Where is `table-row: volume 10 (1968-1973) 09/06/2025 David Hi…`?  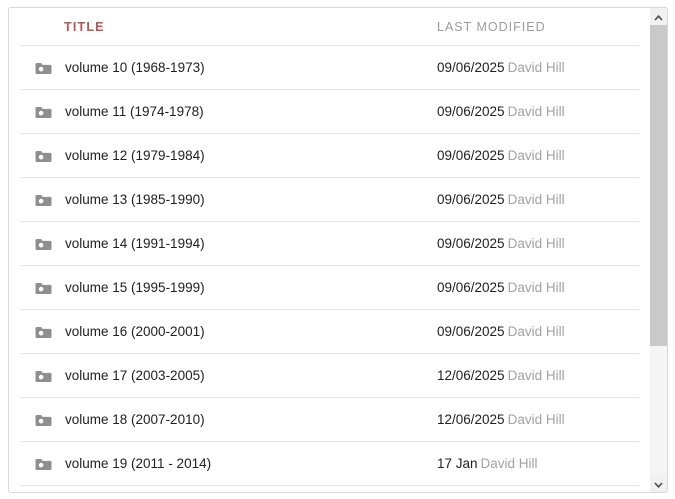
table-row: volume 10 (1968-1973) 09/06/2025 David Hi… is located at coordinates (330, 68).